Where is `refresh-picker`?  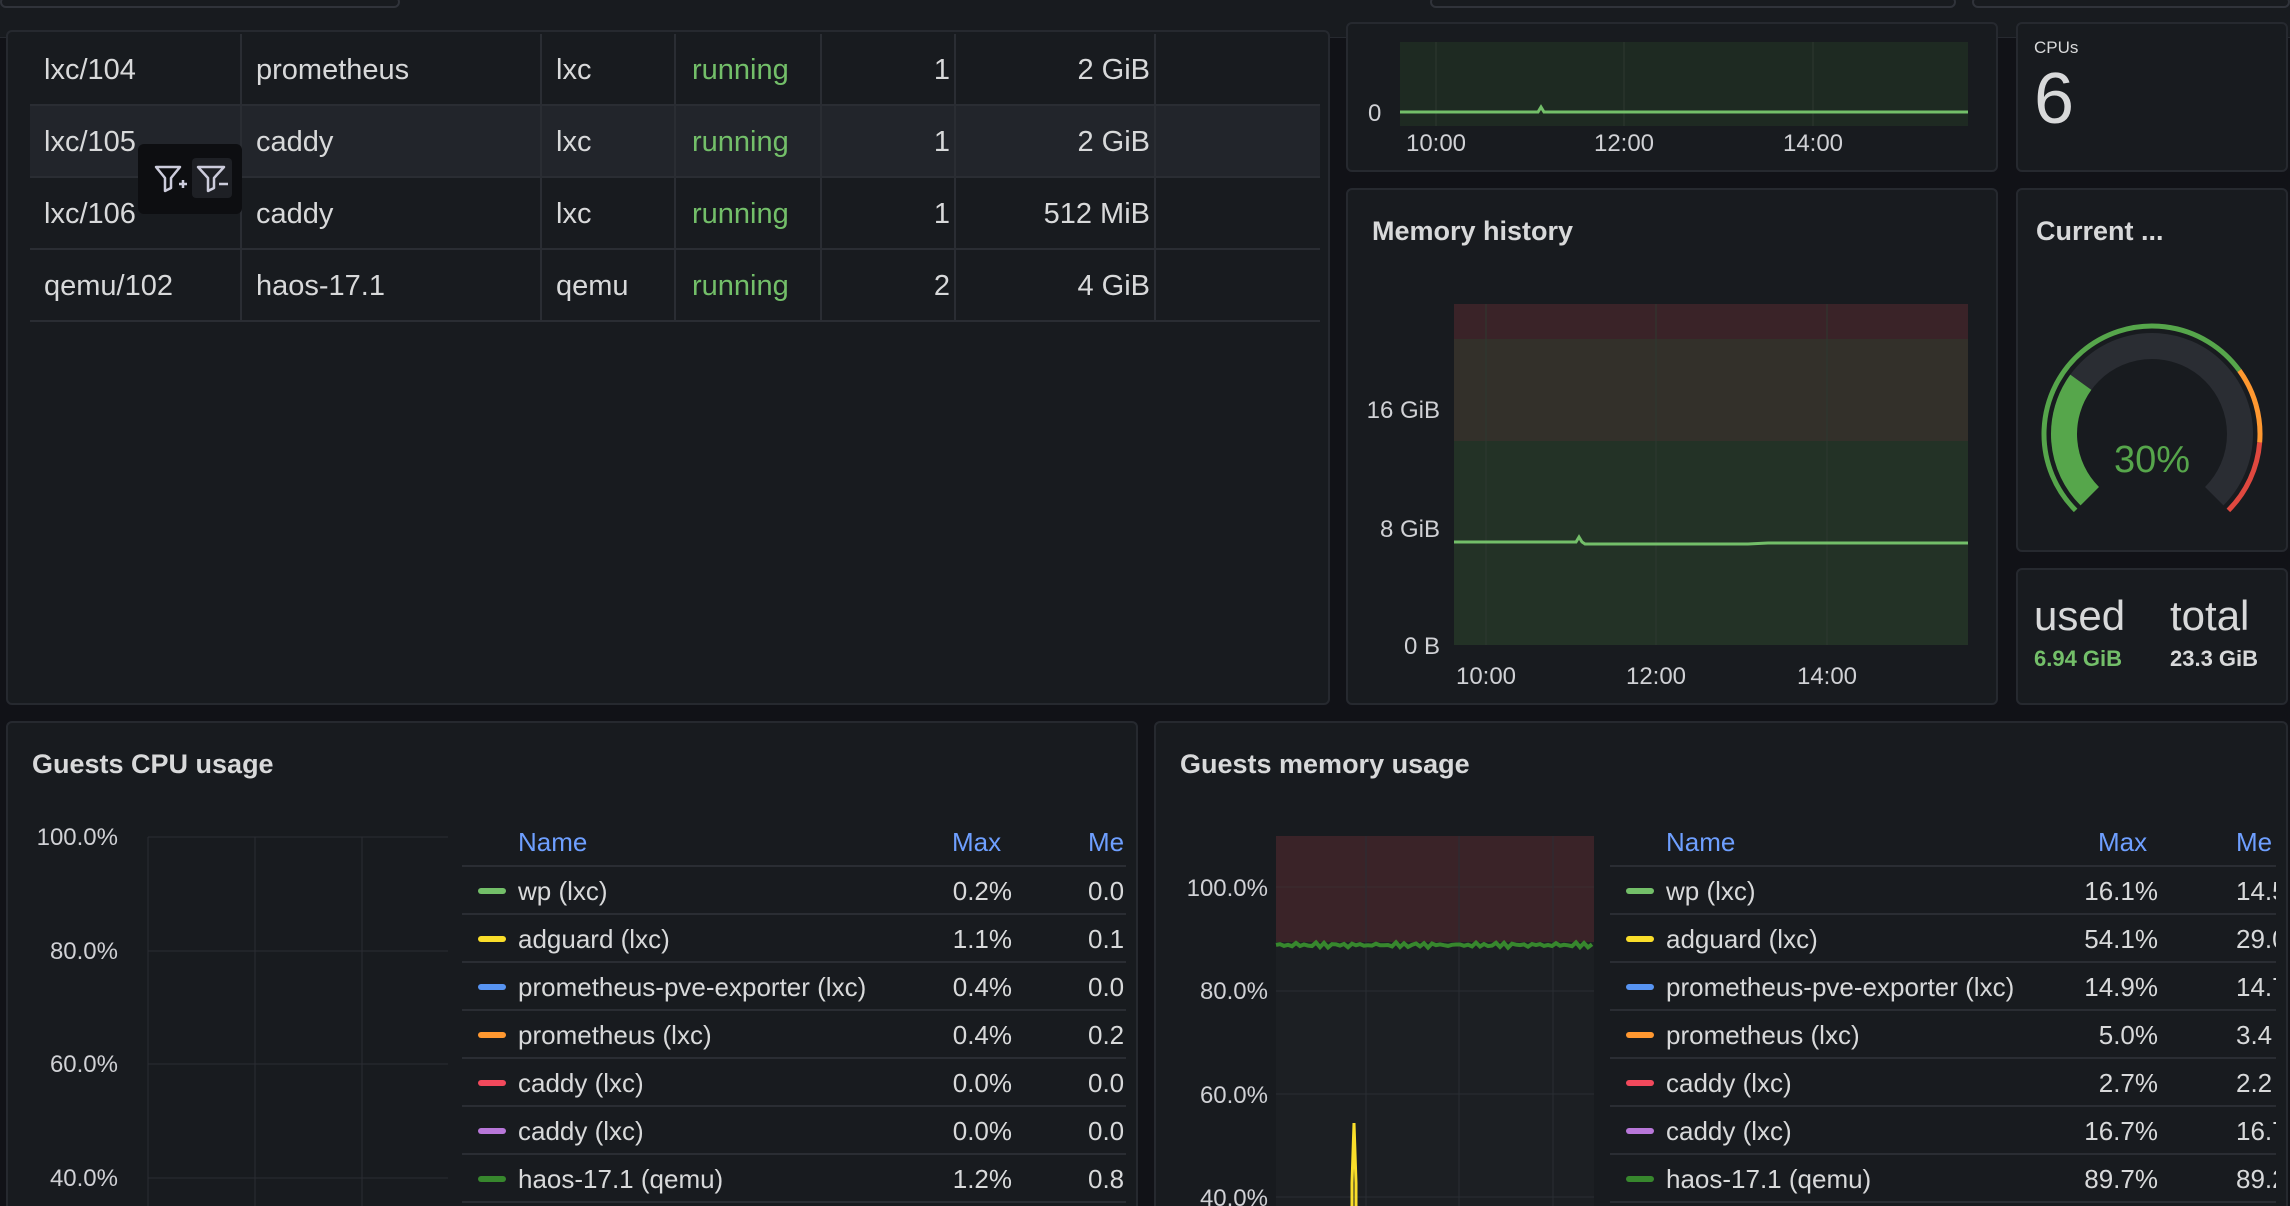 refresh-picker is located at coordinates (2131, 4).